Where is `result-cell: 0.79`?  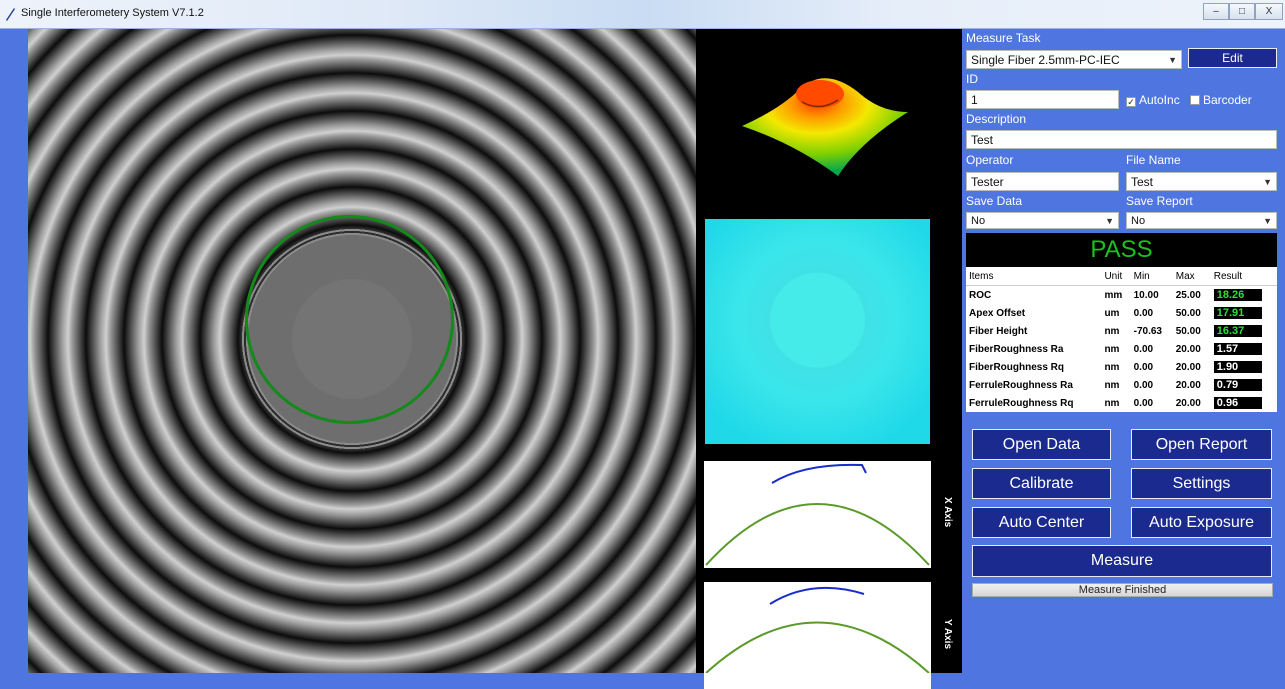
result-cell: 0.79 is located at coordinates (1244, 385).